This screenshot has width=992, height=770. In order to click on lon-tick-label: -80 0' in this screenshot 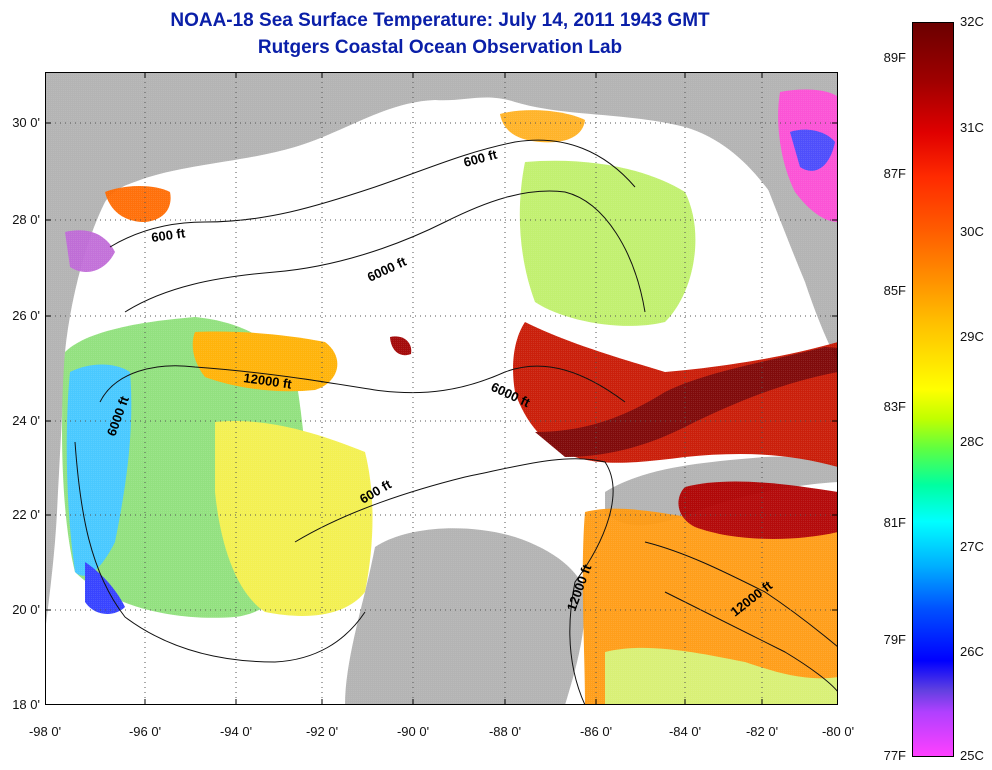, I will do `click(838, 731)`.